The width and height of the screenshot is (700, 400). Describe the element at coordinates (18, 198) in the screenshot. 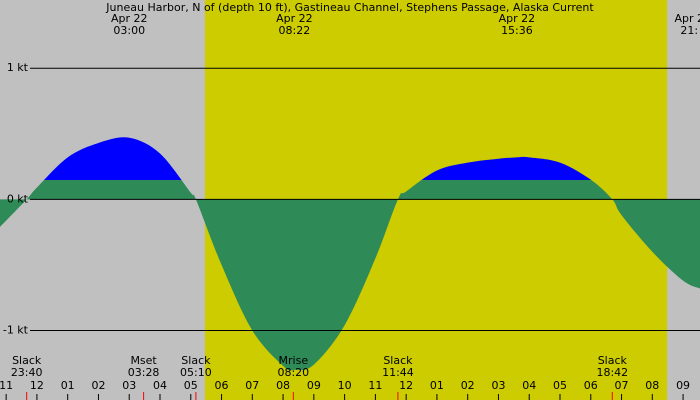

I see `y-tick-label: 0 kt` at that location.